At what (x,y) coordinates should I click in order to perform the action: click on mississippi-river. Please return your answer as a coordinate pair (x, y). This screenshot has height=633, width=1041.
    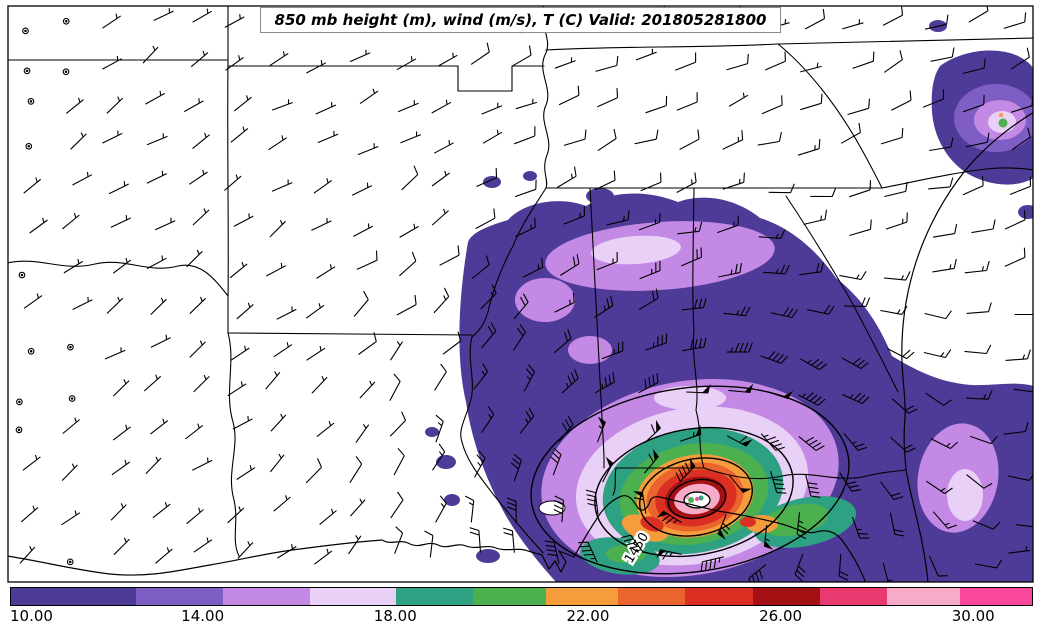
    Looking at the image, I should click on (505, 280).